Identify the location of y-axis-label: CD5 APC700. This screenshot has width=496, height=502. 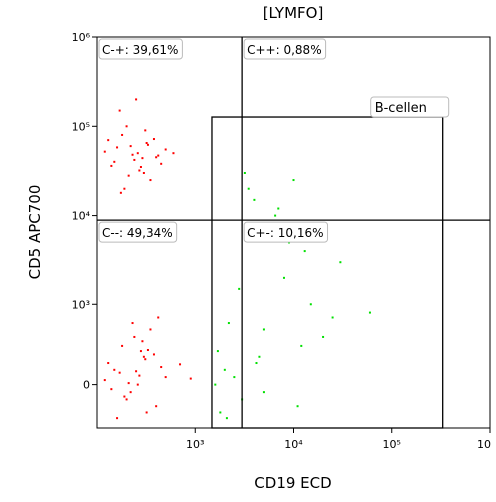
(35, 232).